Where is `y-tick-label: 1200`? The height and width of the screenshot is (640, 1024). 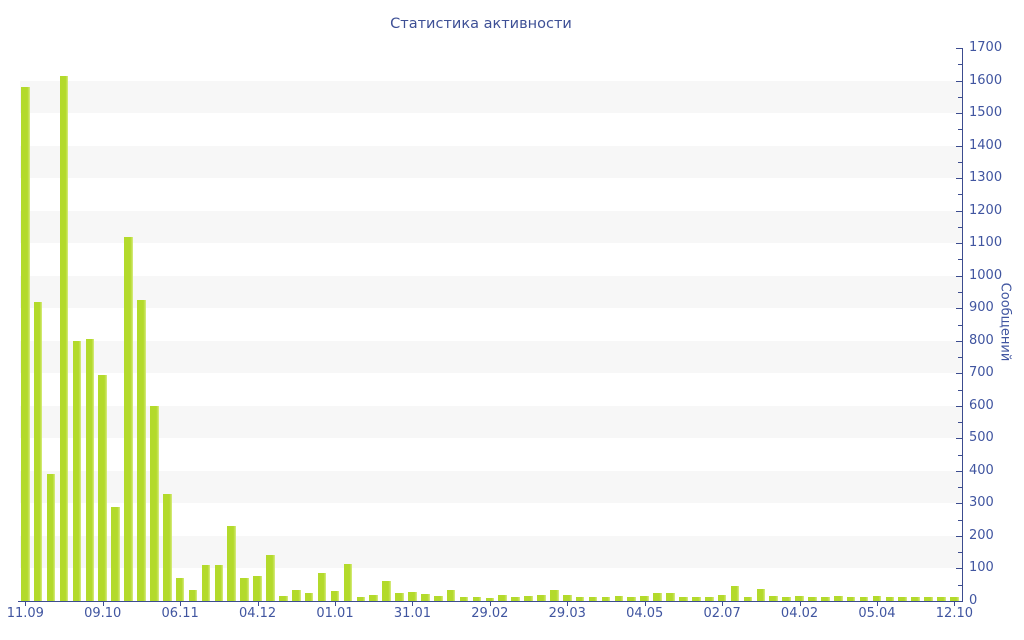 y-tick-label: 1200 is located at coordinates (986, 210).